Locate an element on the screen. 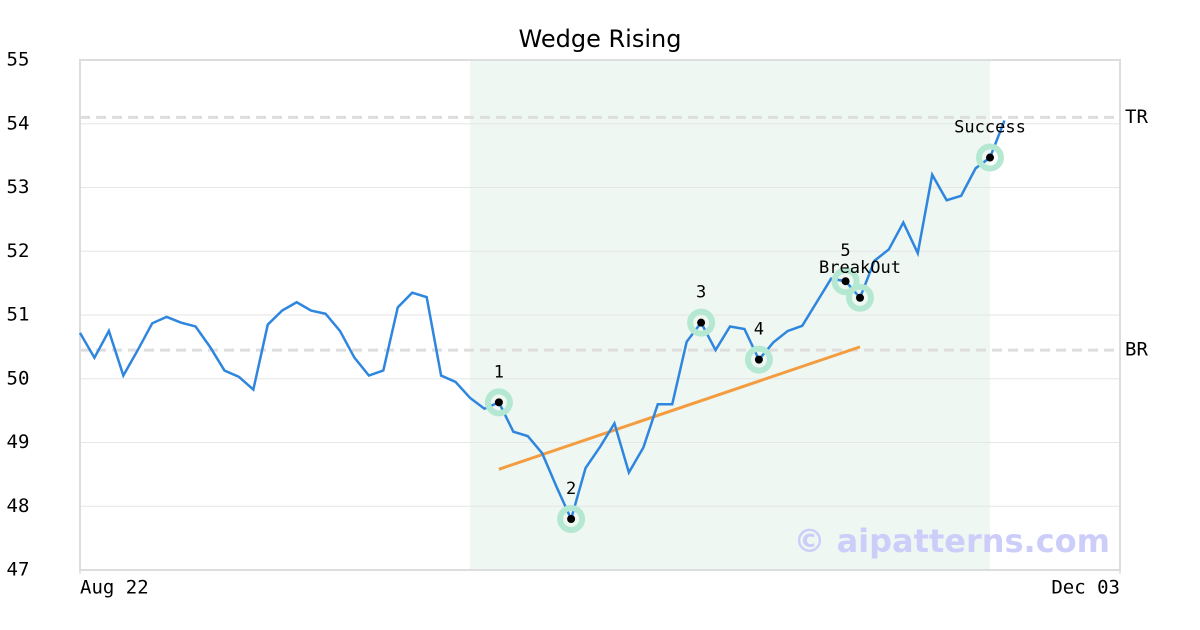  y-tick-label: 51 is located at coordinates (18, 315).